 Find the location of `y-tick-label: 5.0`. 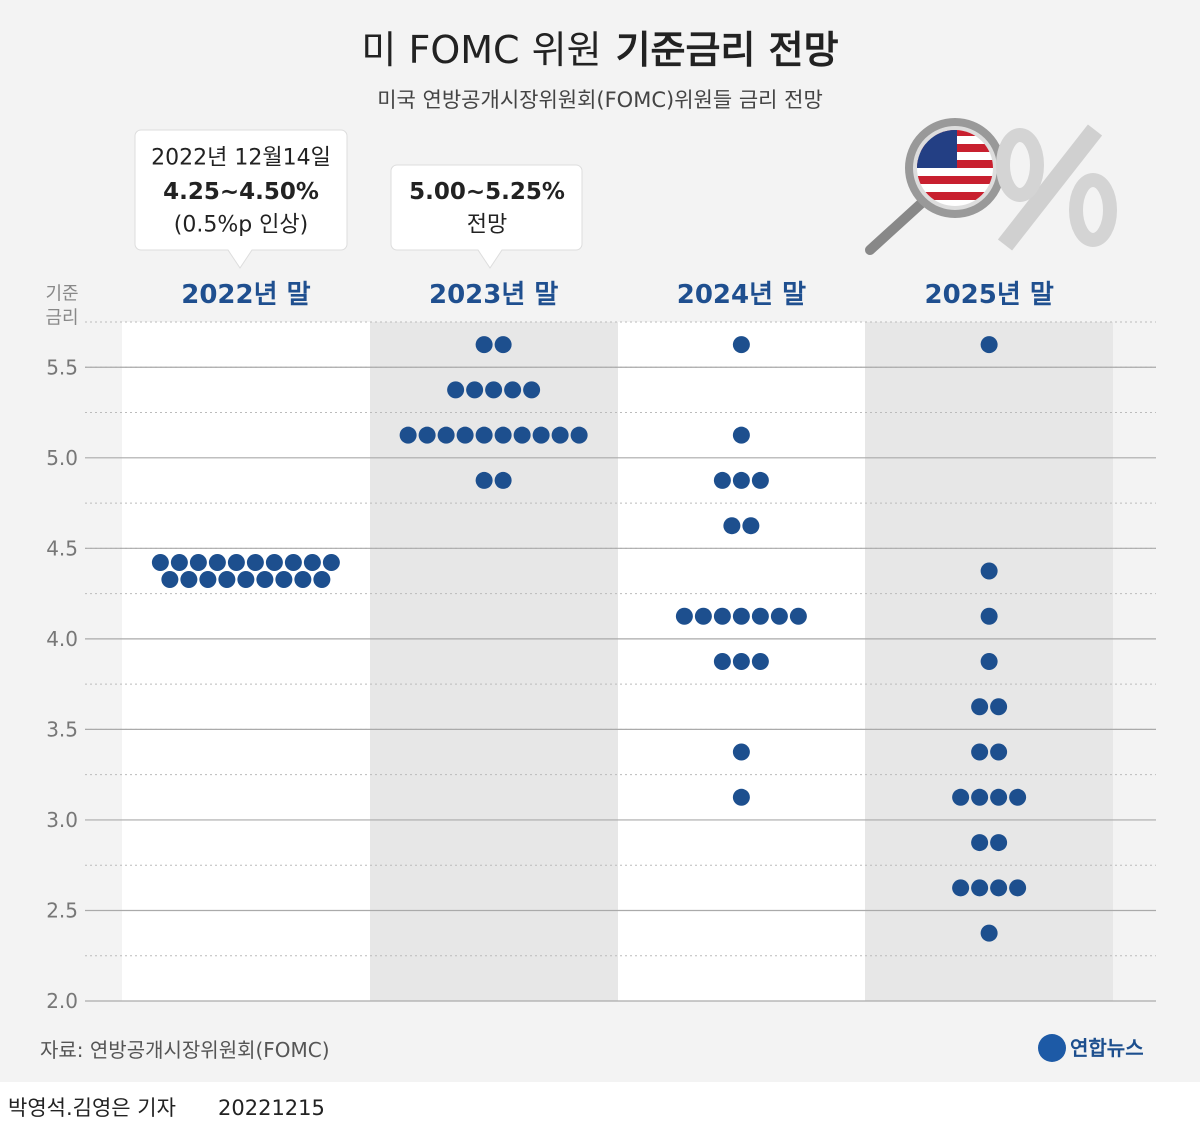

y-tick-label: 5.0 is located at coordinates (62, 458).